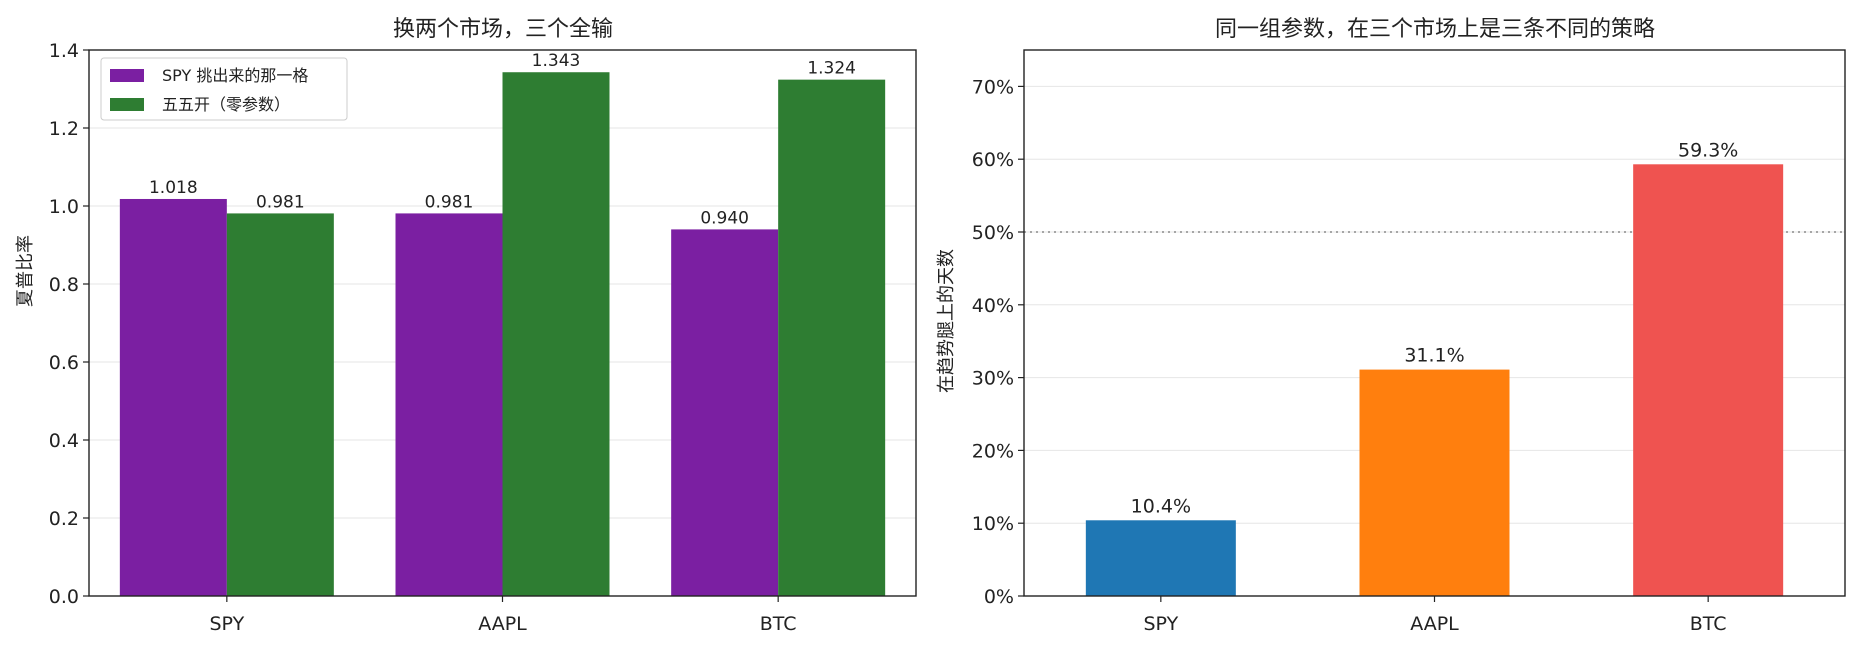 The image size is (1860, 645). I want to click on y-axis-label: 在趋势腿上的天数, so click(946, 321).